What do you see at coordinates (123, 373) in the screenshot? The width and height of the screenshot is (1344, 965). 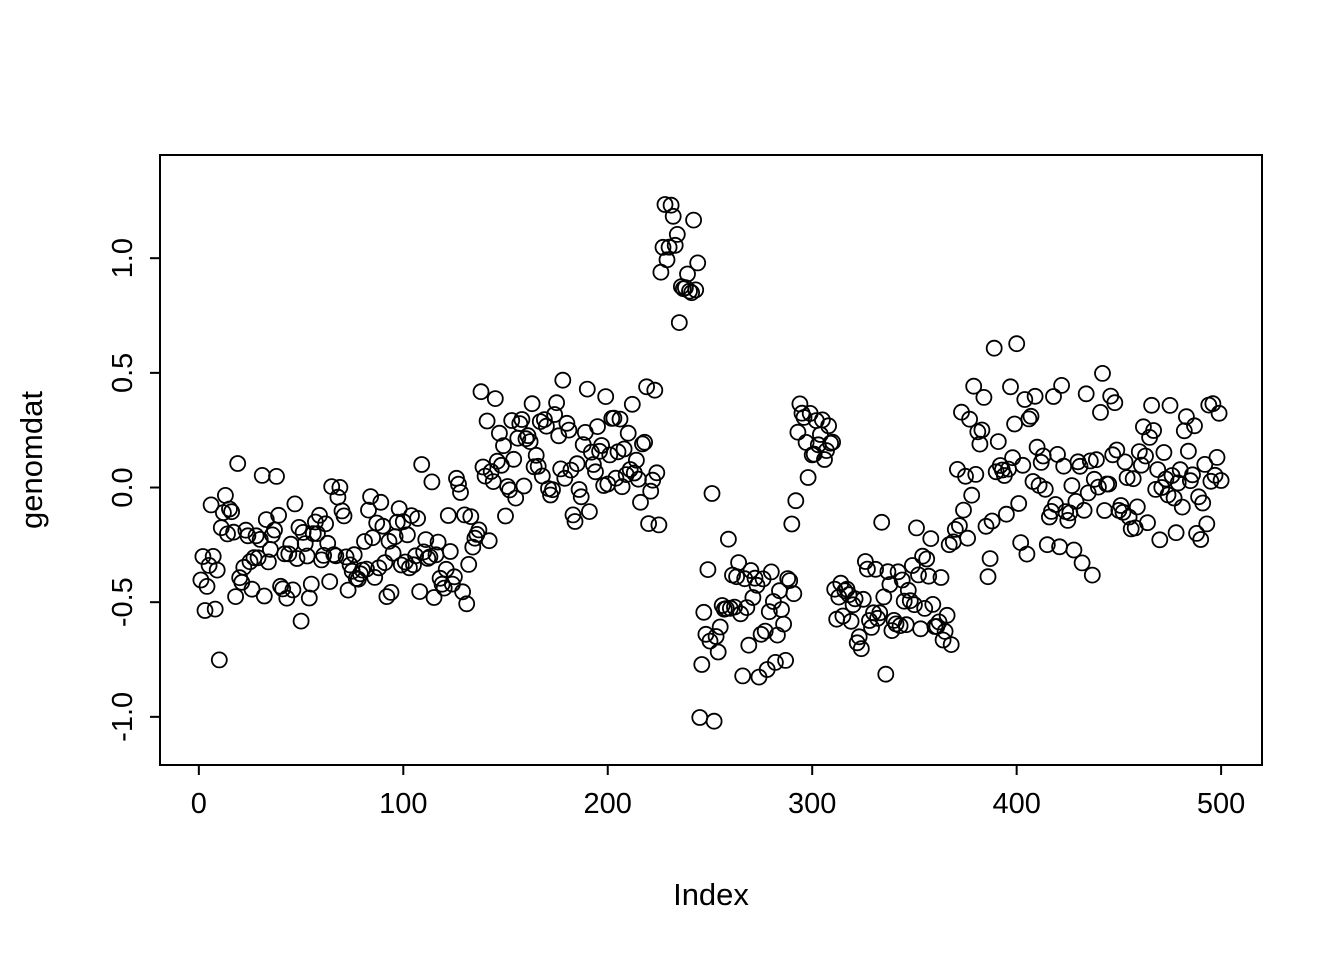 I see `svg-text: 0.5` at bounding box center [123, 373].